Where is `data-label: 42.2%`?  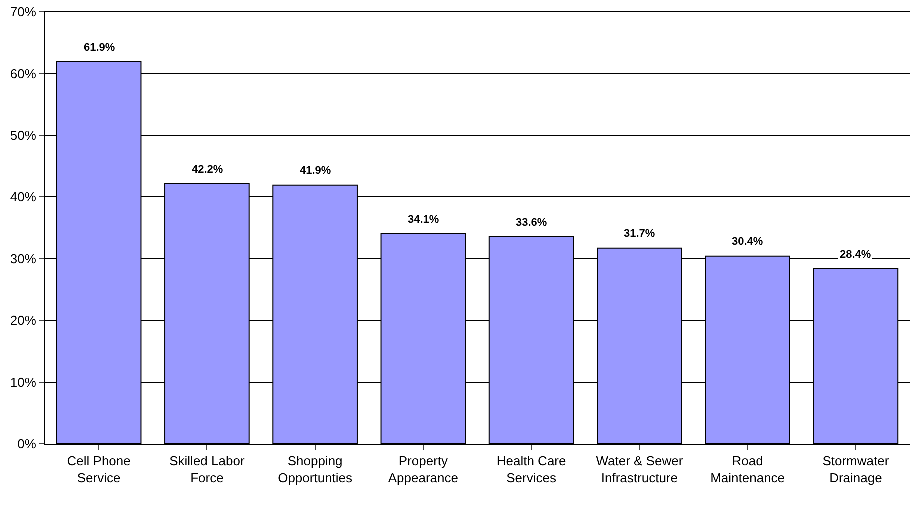
data-label: 42.2% is located at coordinates (208, 170).